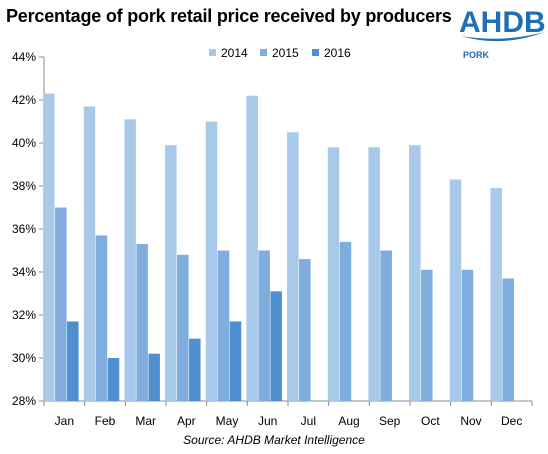 This screenshot has width=548, height=454. I want to click on ahdb-logo: AHDB PORK, so click(502, 33).